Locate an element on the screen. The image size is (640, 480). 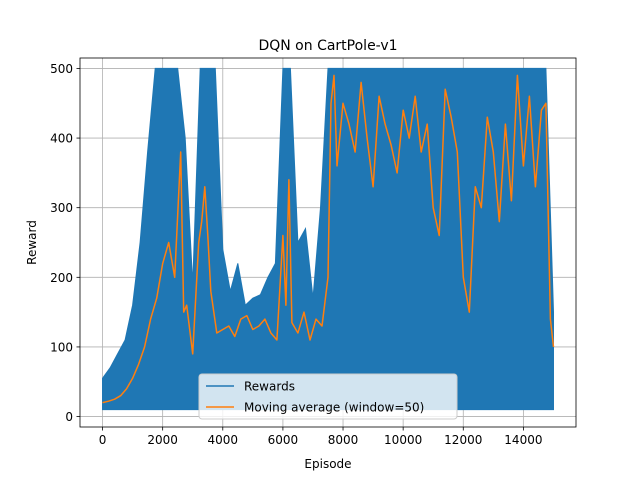
x-tick-label: 6000 is located at coordinates (283, 440).